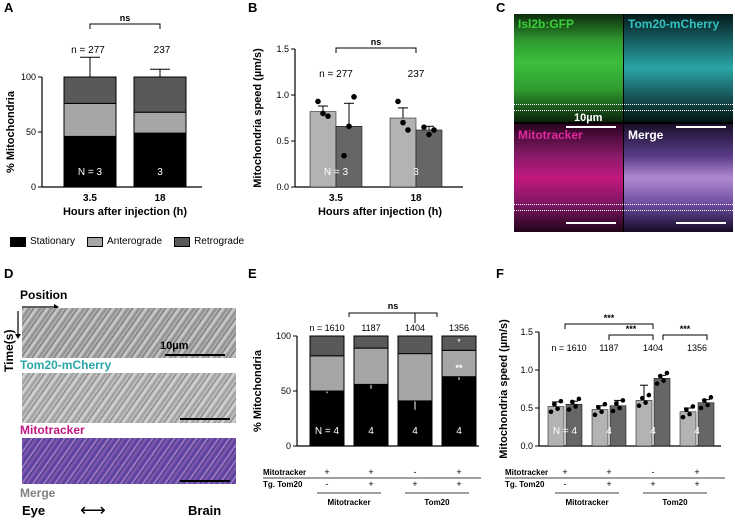  I want to click on label-tom20-c: Tom20-mCherry, so click(674, 24).